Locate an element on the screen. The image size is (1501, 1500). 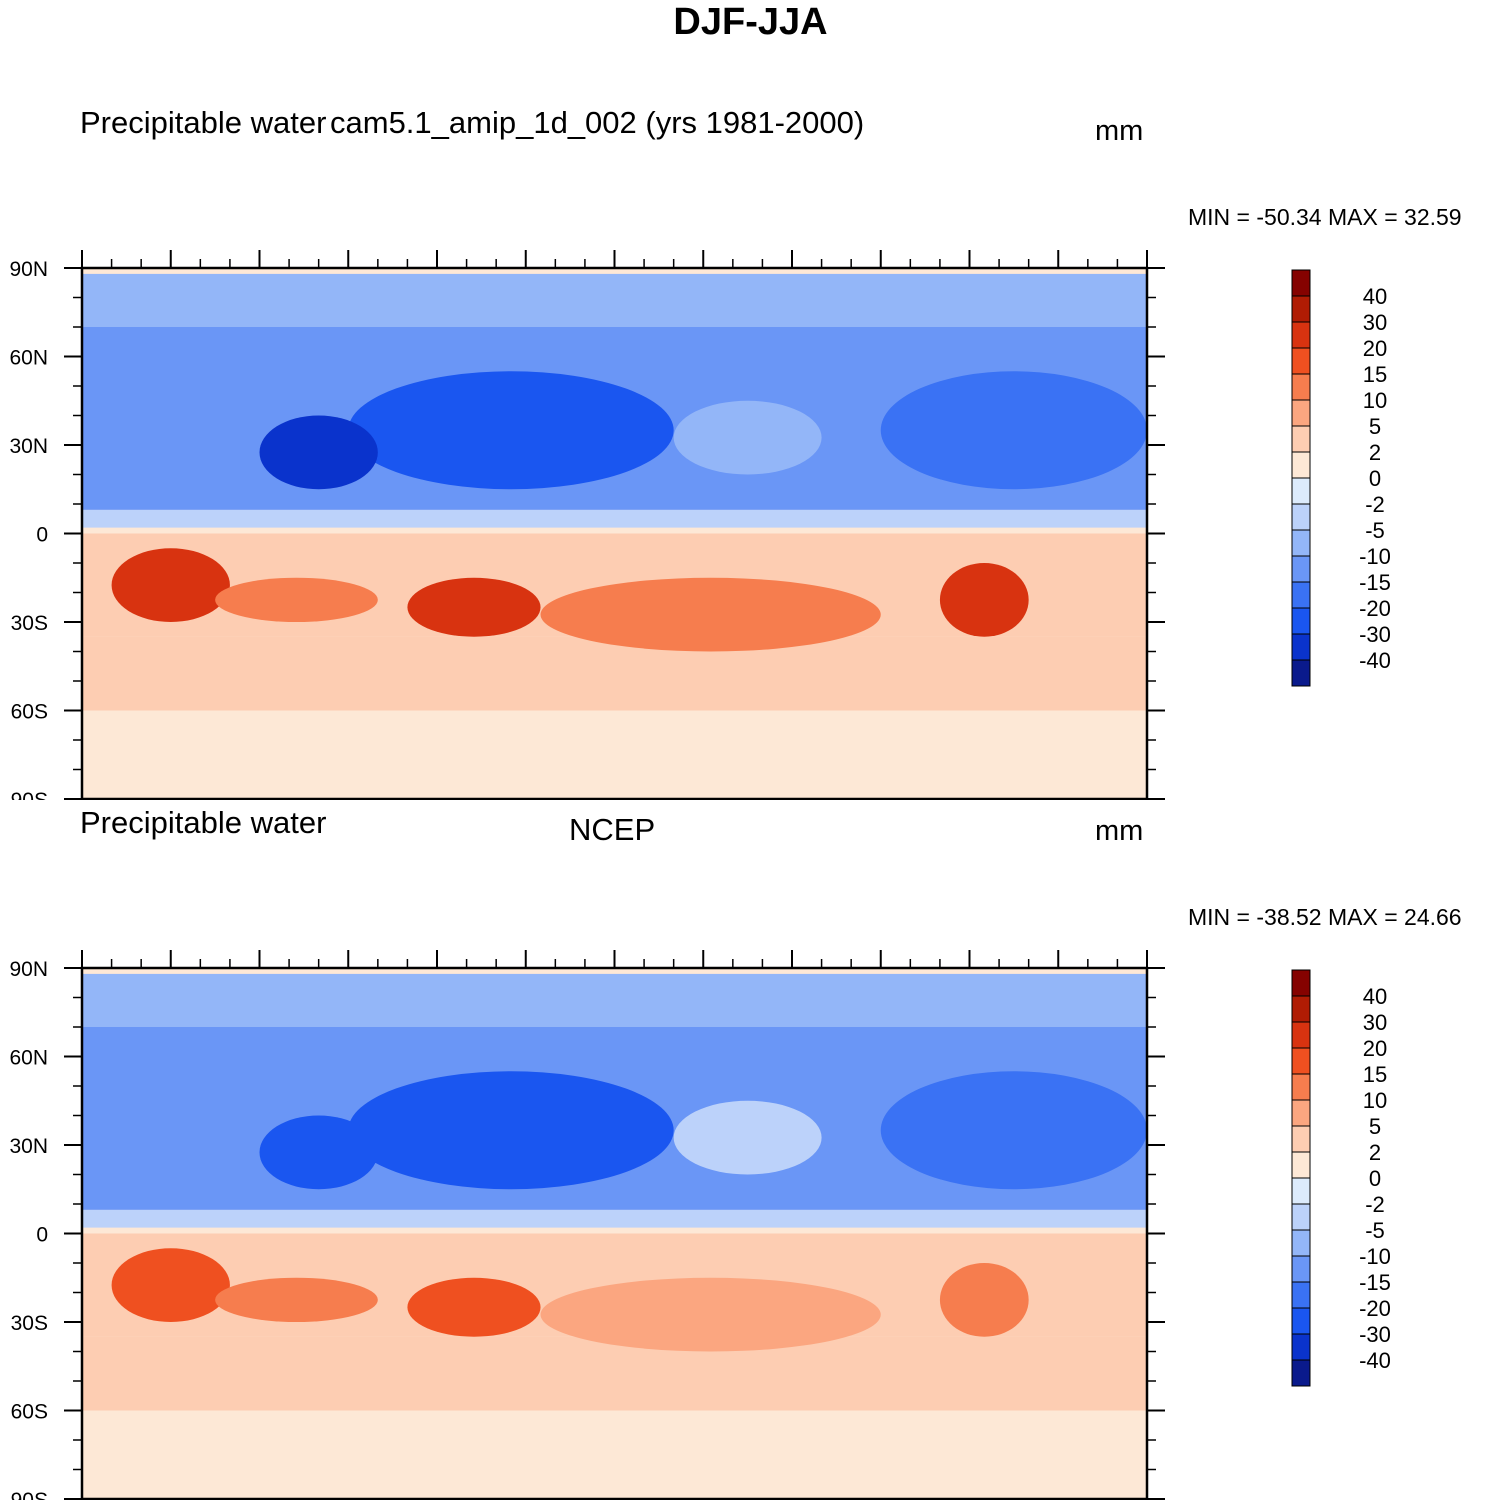
colorbar-label: 30 is located at coordinates (1375, 1022).